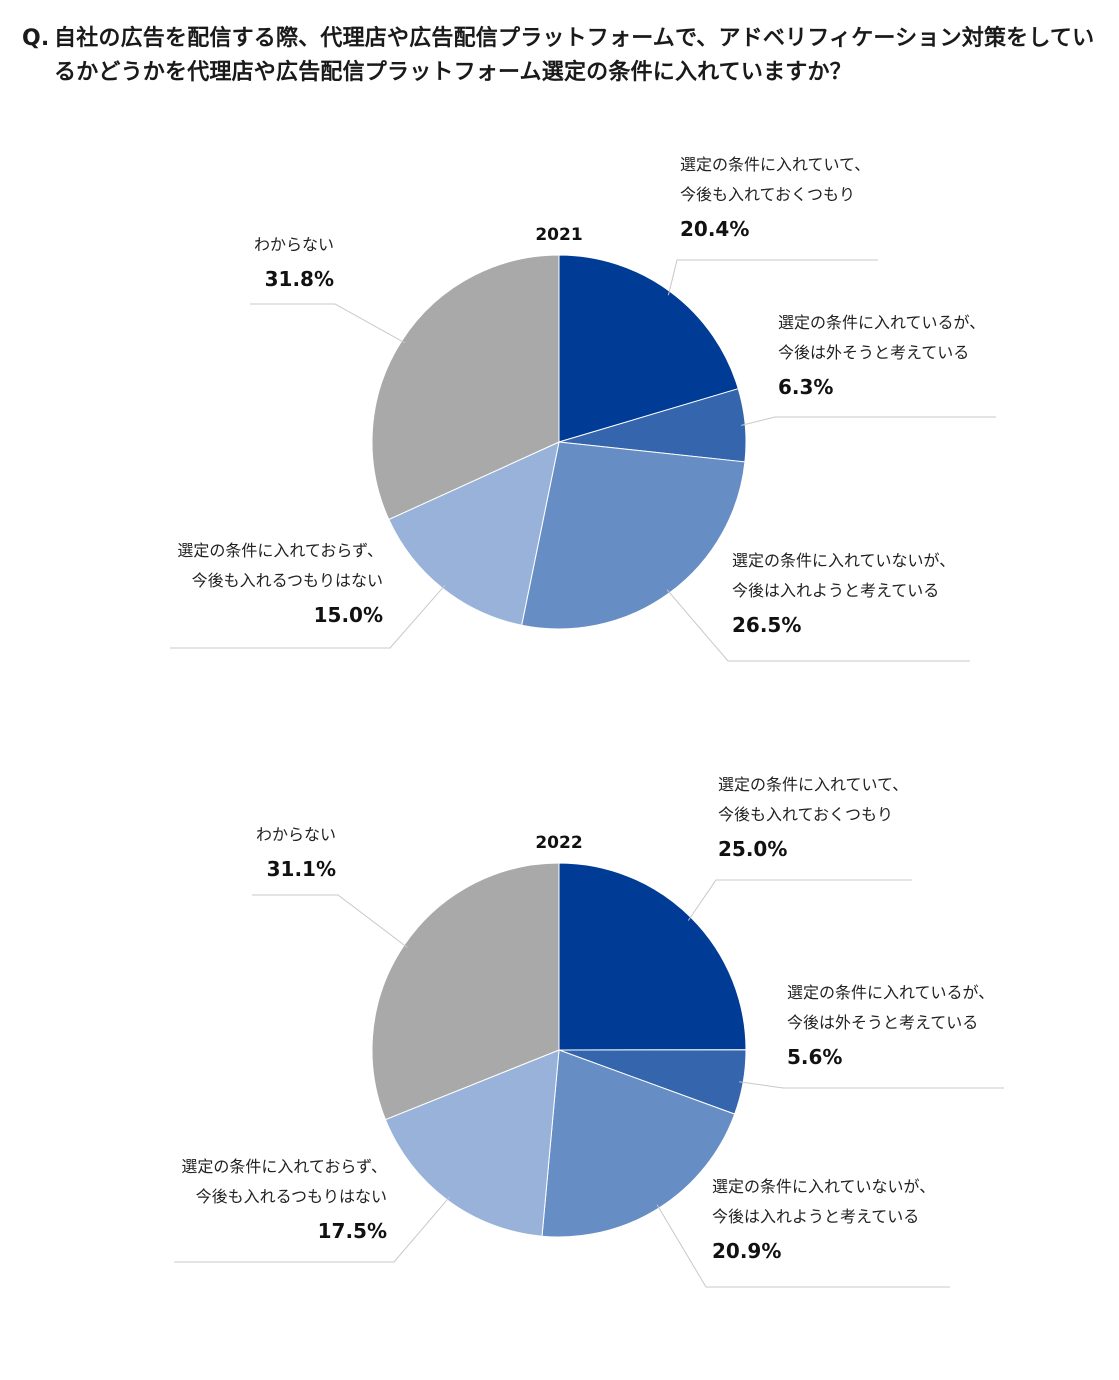 The image size is (1119, 1380). What do you see at coordinates (558, 235) in the screenshot?
I see `chart-year-title: 2021` at bounding box center [558, 235].